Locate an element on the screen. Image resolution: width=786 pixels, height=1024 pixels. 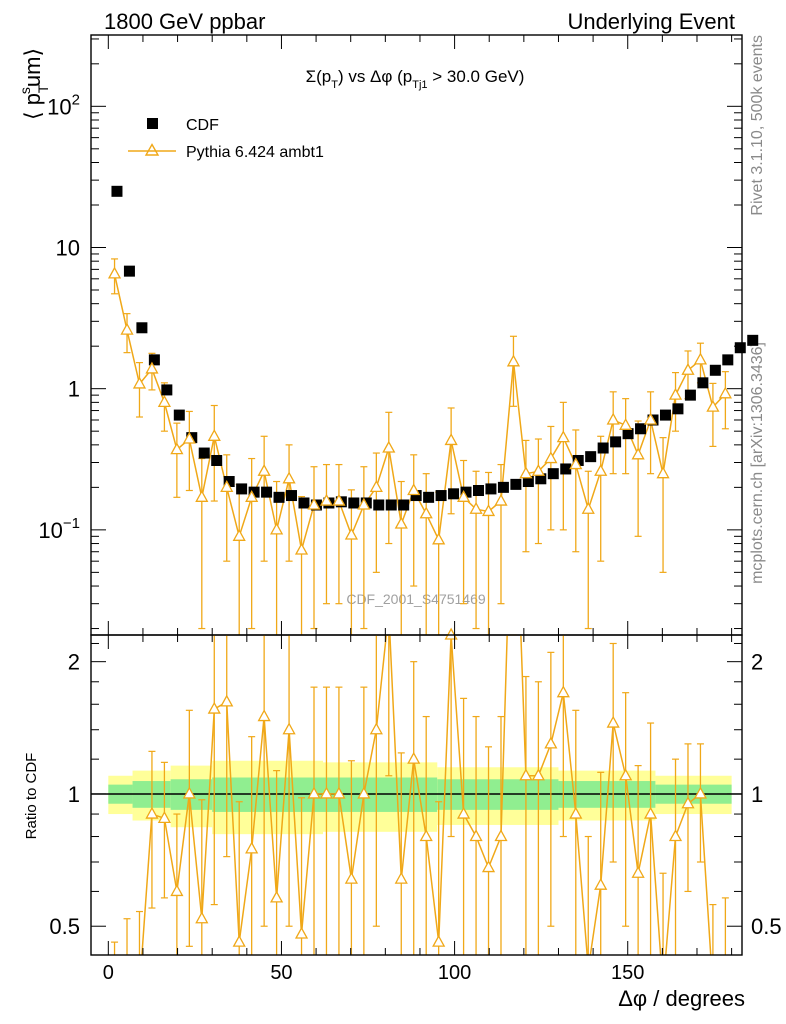
x-tick-label: 0 is located at coordinates (108, 973).